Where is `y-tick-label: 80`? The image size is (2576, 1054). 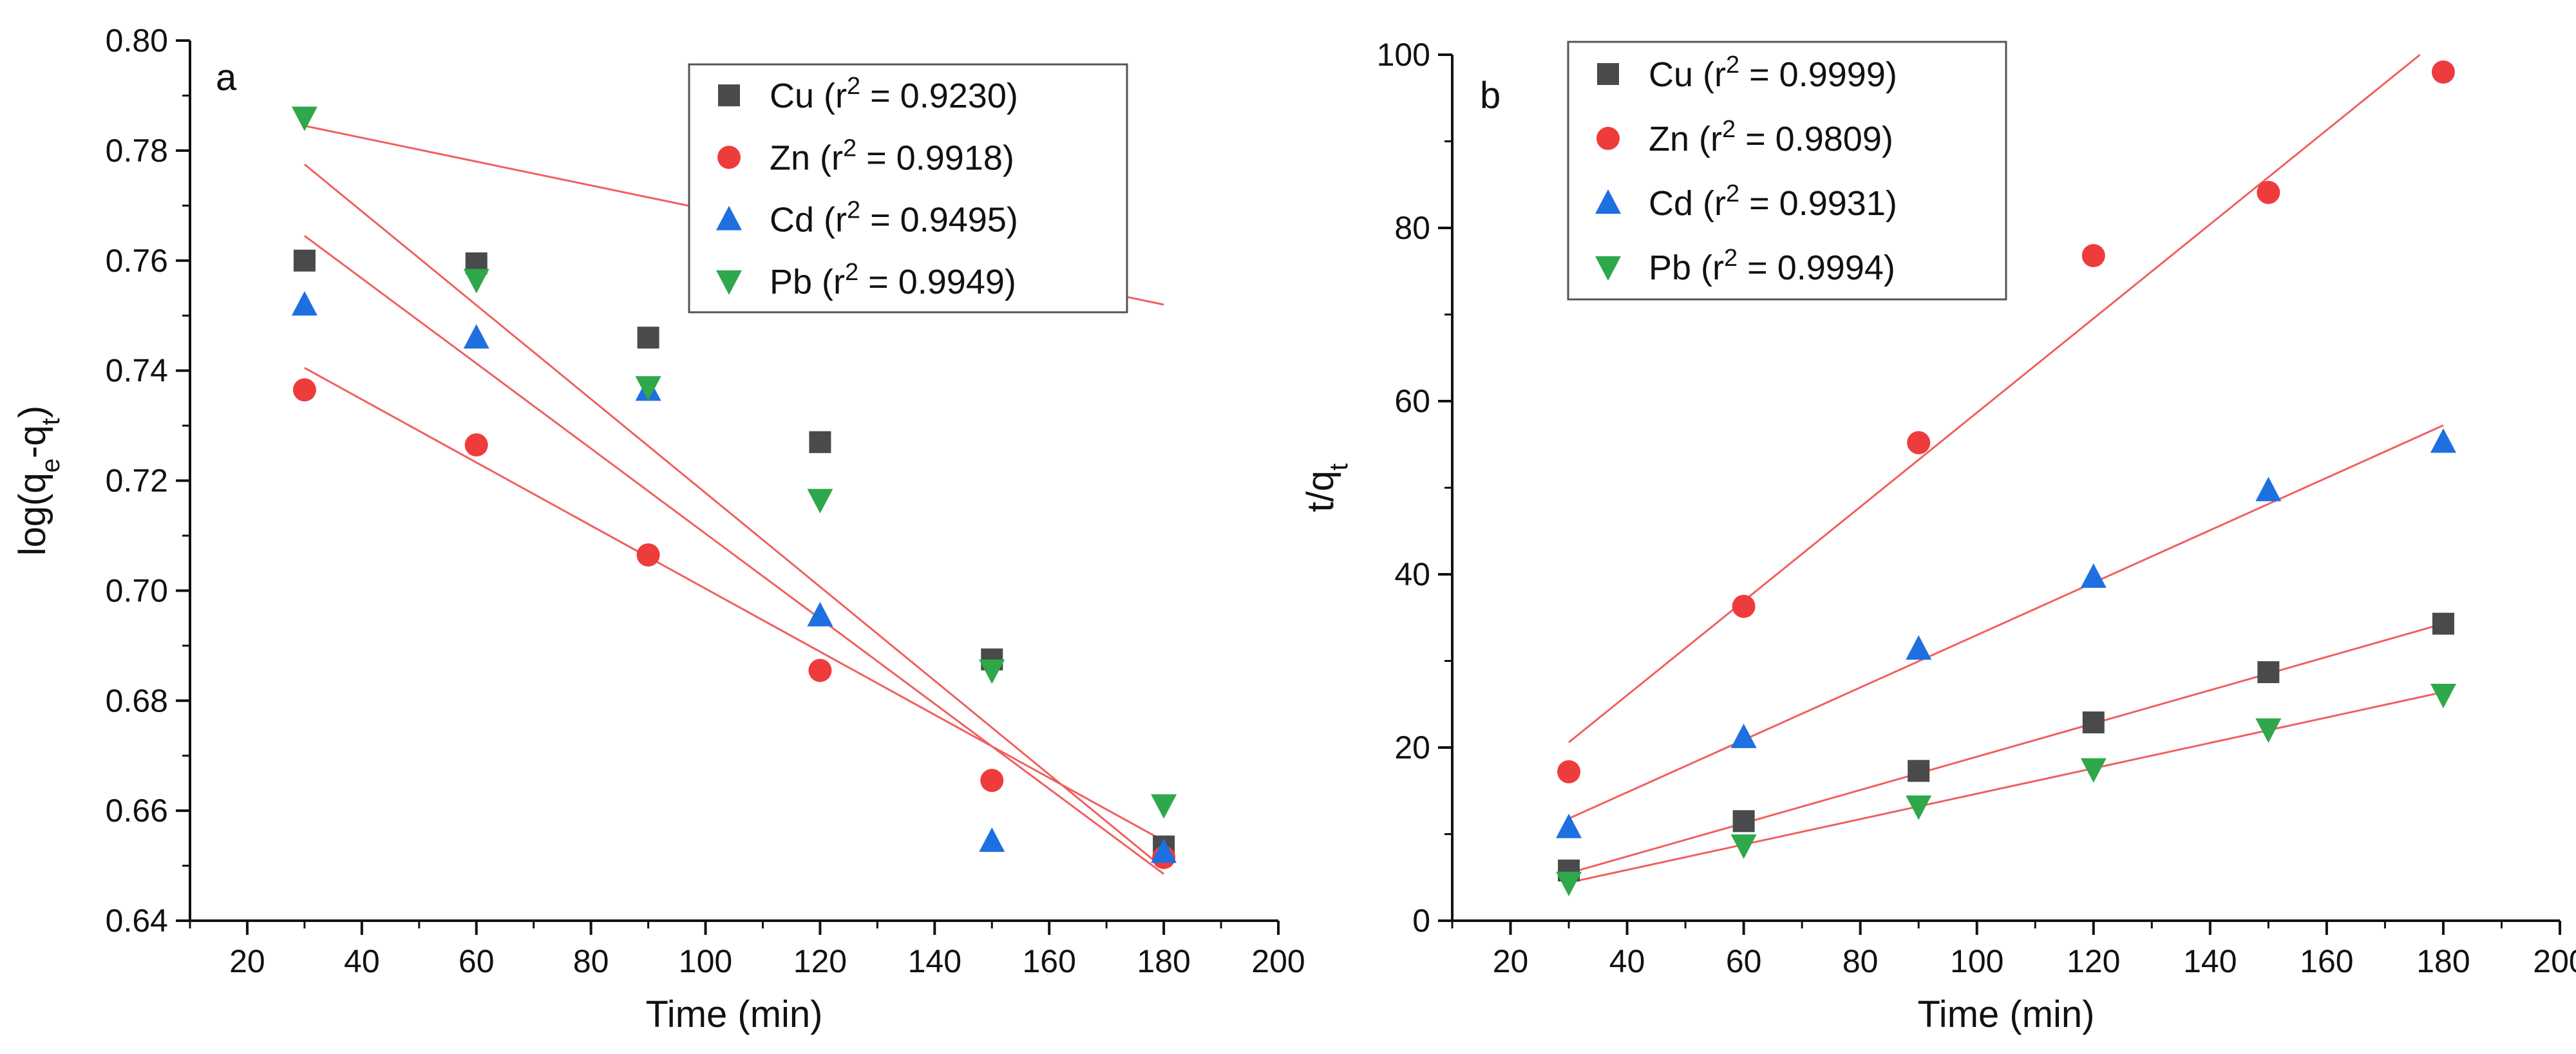 y-tick-label: 80 is located at coordinates (1412, 228).